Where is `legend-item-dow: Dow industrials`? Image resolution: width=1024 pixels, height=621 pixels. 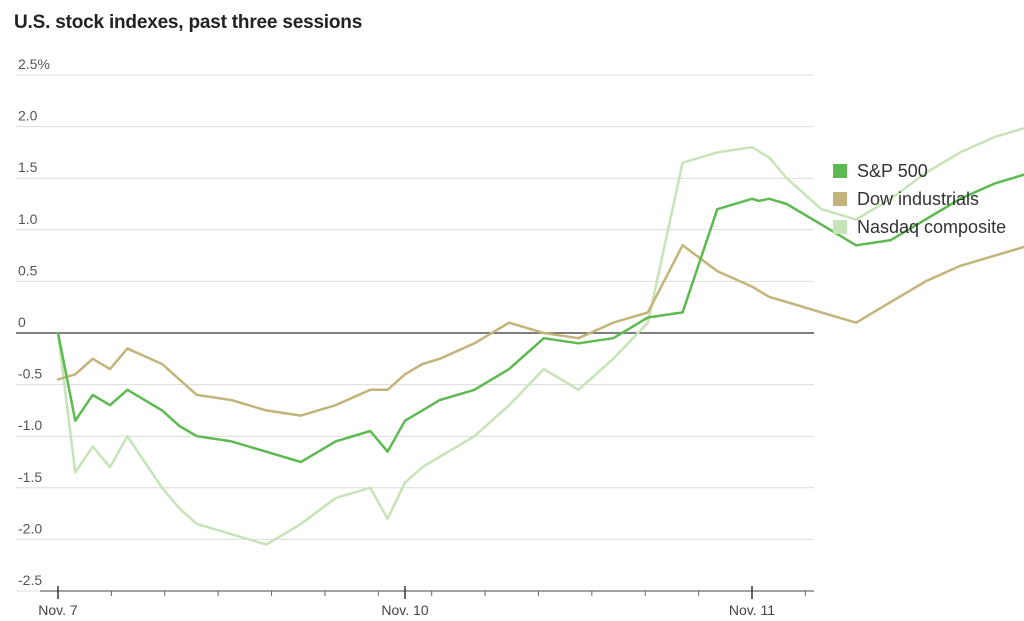
legend-item-dow: Dow industrials is located at coordinates (919, 199).